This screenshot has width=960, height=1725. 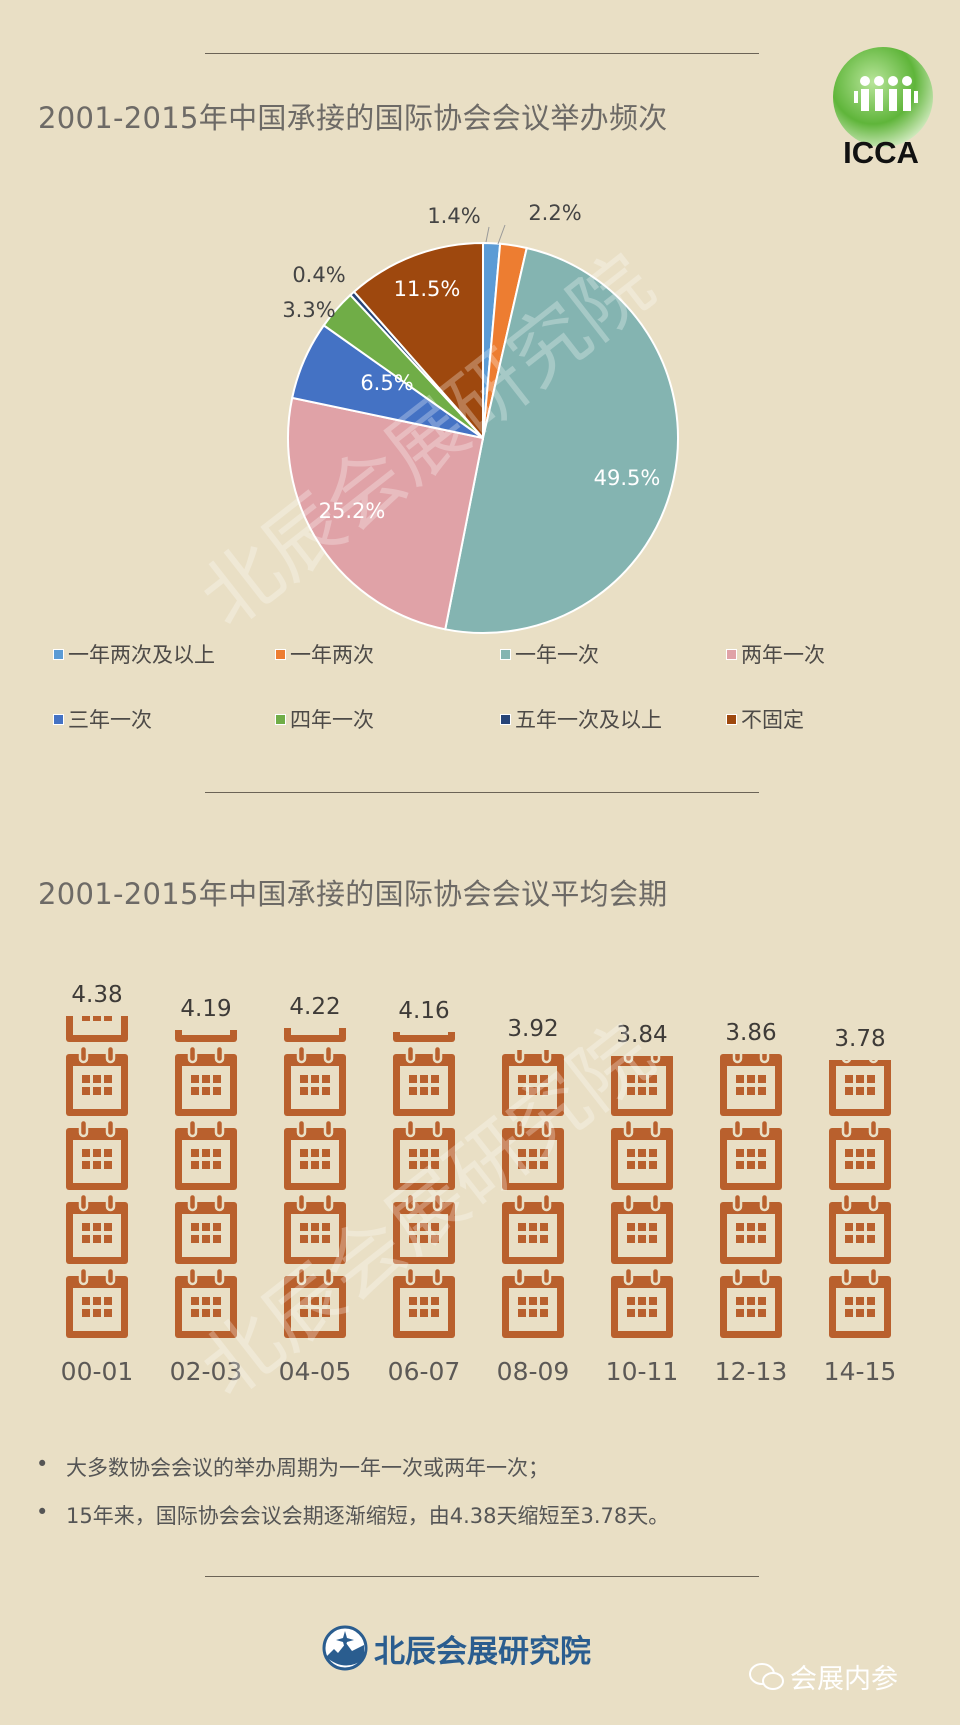 I want to click on legend-item: 四年一次, so click(x=324, y=719).